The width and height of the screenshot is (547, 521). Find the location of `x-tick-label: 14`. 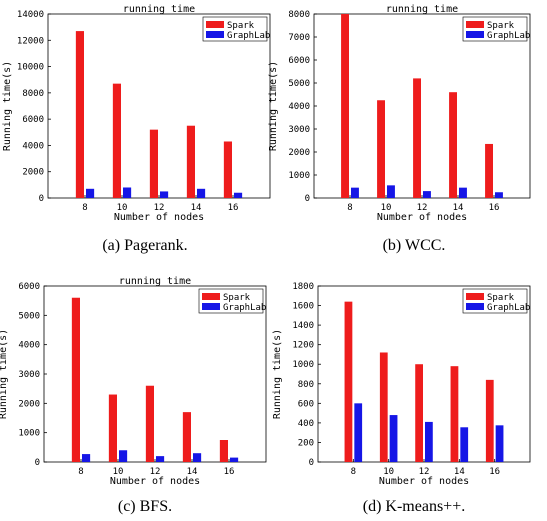

x-tick-label: 14 is located at coordinates (196, 208).